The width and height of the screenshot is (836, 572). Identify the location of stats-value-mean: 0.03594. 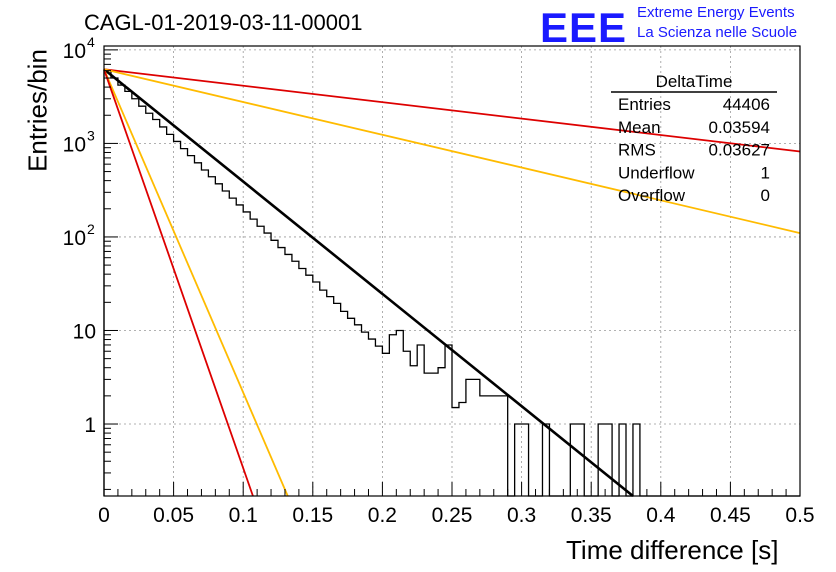
(739, 127).